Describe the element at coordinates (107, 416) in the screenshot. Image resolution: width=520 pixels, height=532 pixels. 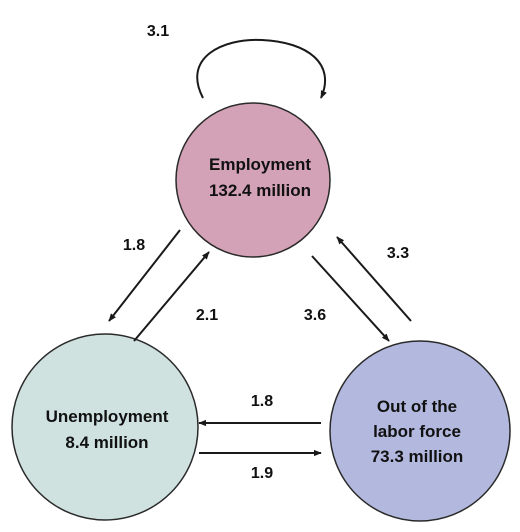
I see `unemployment-label: Unemployment` at that location.